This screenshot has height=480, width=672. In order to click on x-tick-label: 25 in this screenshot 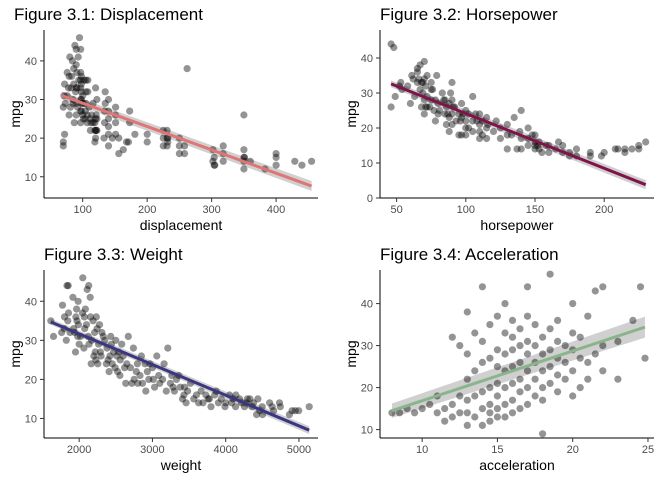, I will do `click(648, 450)`.